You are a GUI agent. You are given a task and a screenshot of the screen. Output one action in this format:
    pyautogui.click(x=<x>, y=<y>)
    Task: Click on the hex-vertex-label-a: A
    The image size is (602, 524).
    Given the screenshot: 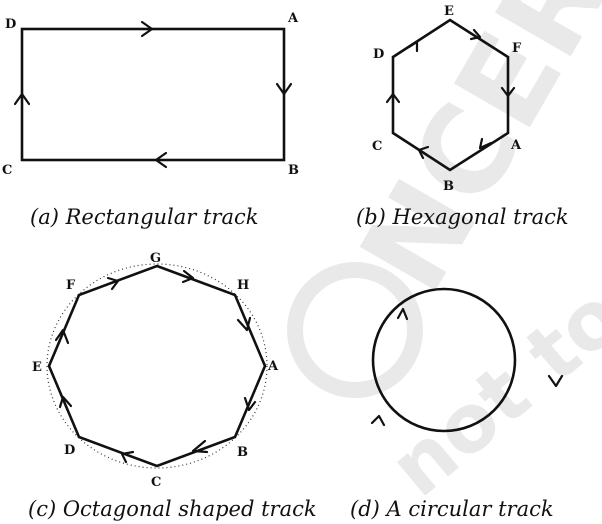 What is the action you would take?
    pyautogui.click(x=516, y=145)
    